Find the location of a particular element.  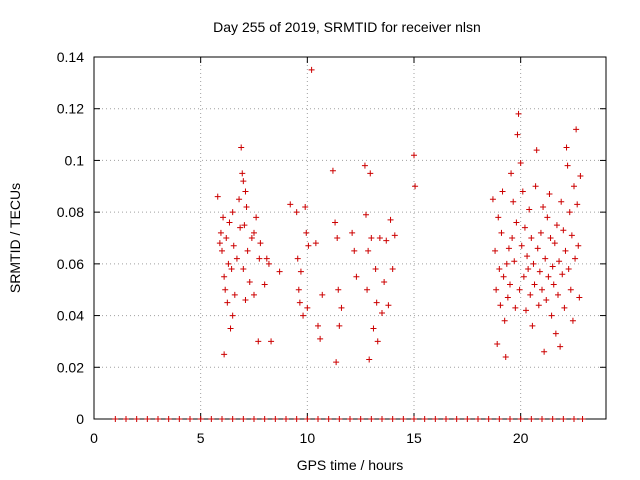

x-tick-label: 15 is located at coordinates (414, 438).